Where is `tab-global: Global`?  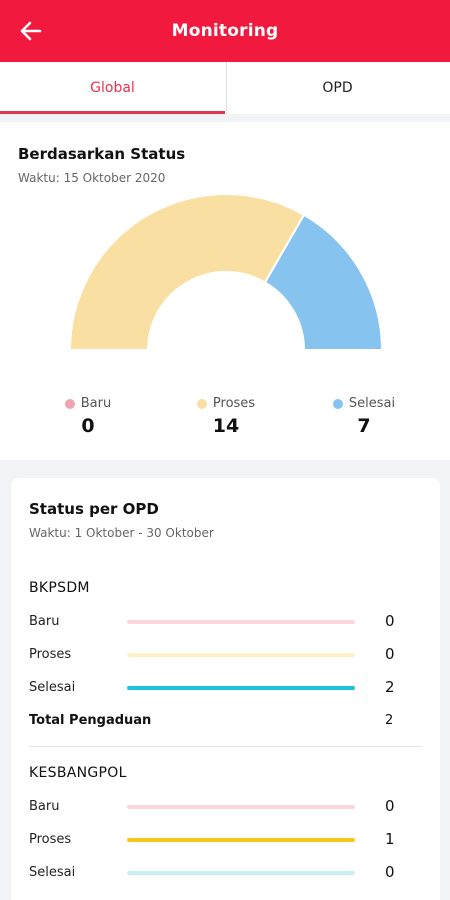
tab-global: Global is located at coordinates (112, 88).